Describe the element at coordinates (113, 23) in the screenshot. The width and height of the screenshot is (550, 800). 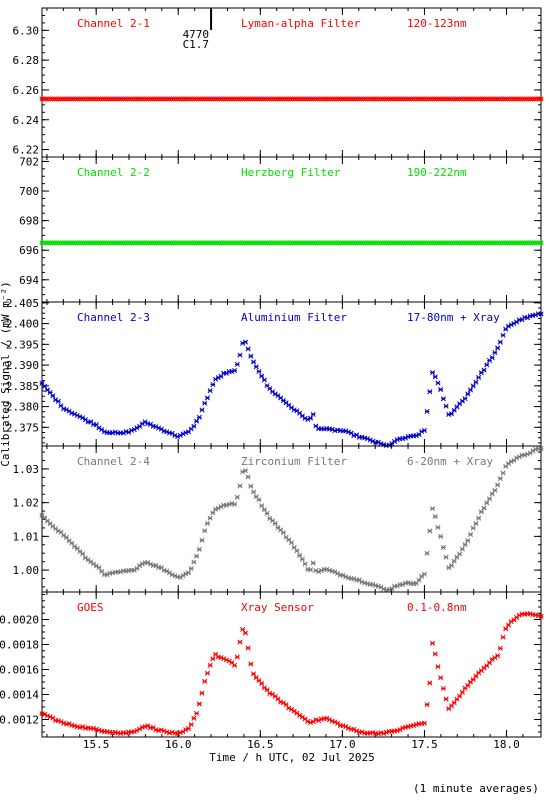
I see `panel-label: Channel 2-1` at that location.